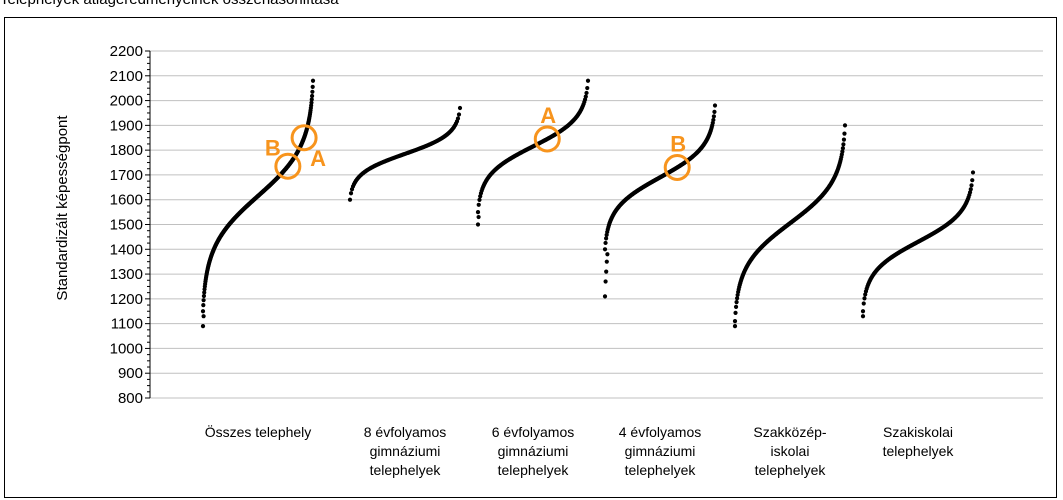 The image size is (1063, 500). Describe the element at coordinates (130, 398) in the screenshot. I see `y-tick-label: 800` at that location.